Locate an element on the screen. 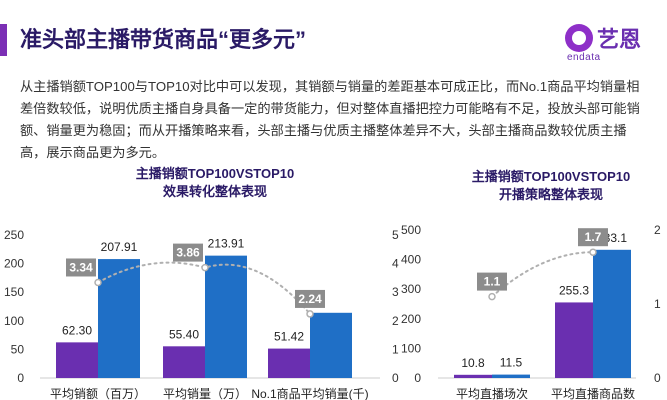 This screenshot has height=400, width=667. chart1-bar-value-label: 213.91 is located at coordinates (226, 244).